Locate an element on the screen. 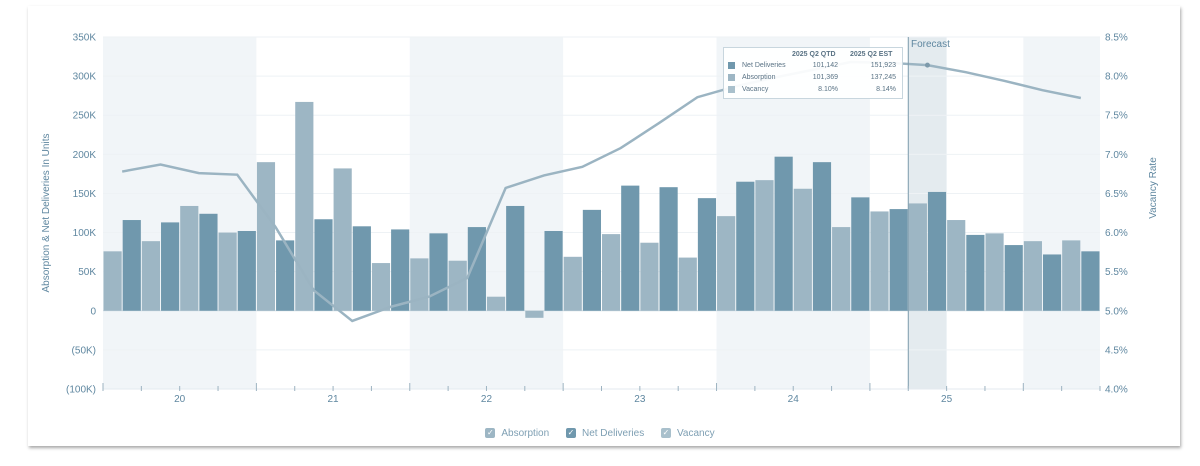 The image size is (1200, 466). y2-tick-label: 6.0% is located at coordinates (1116, 233).